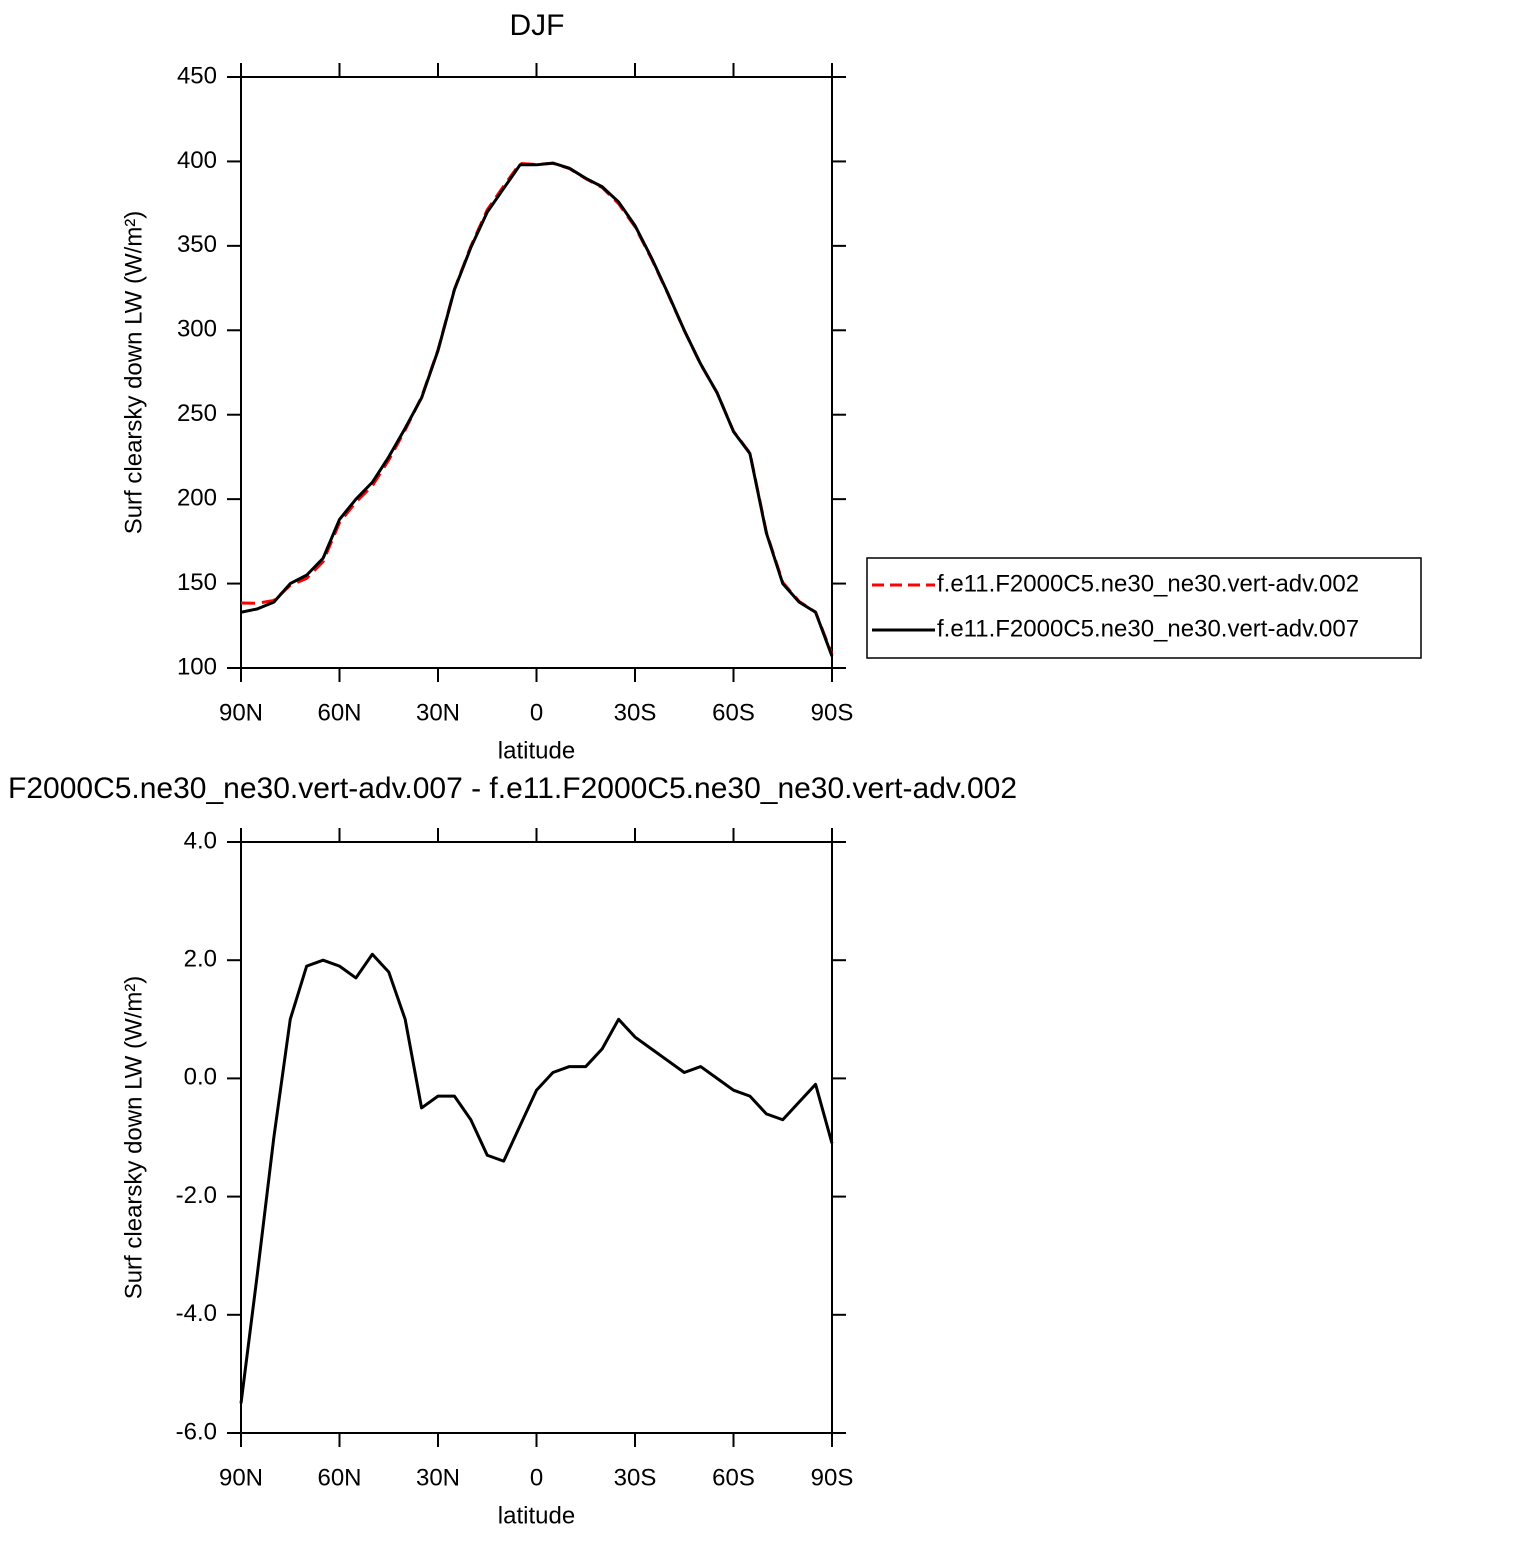 This screenshot has height=1541, width=1530. Describe the element at coordinates (196, 1313) in the screenshot. I see `y-tick-label: -4.0` at that location.